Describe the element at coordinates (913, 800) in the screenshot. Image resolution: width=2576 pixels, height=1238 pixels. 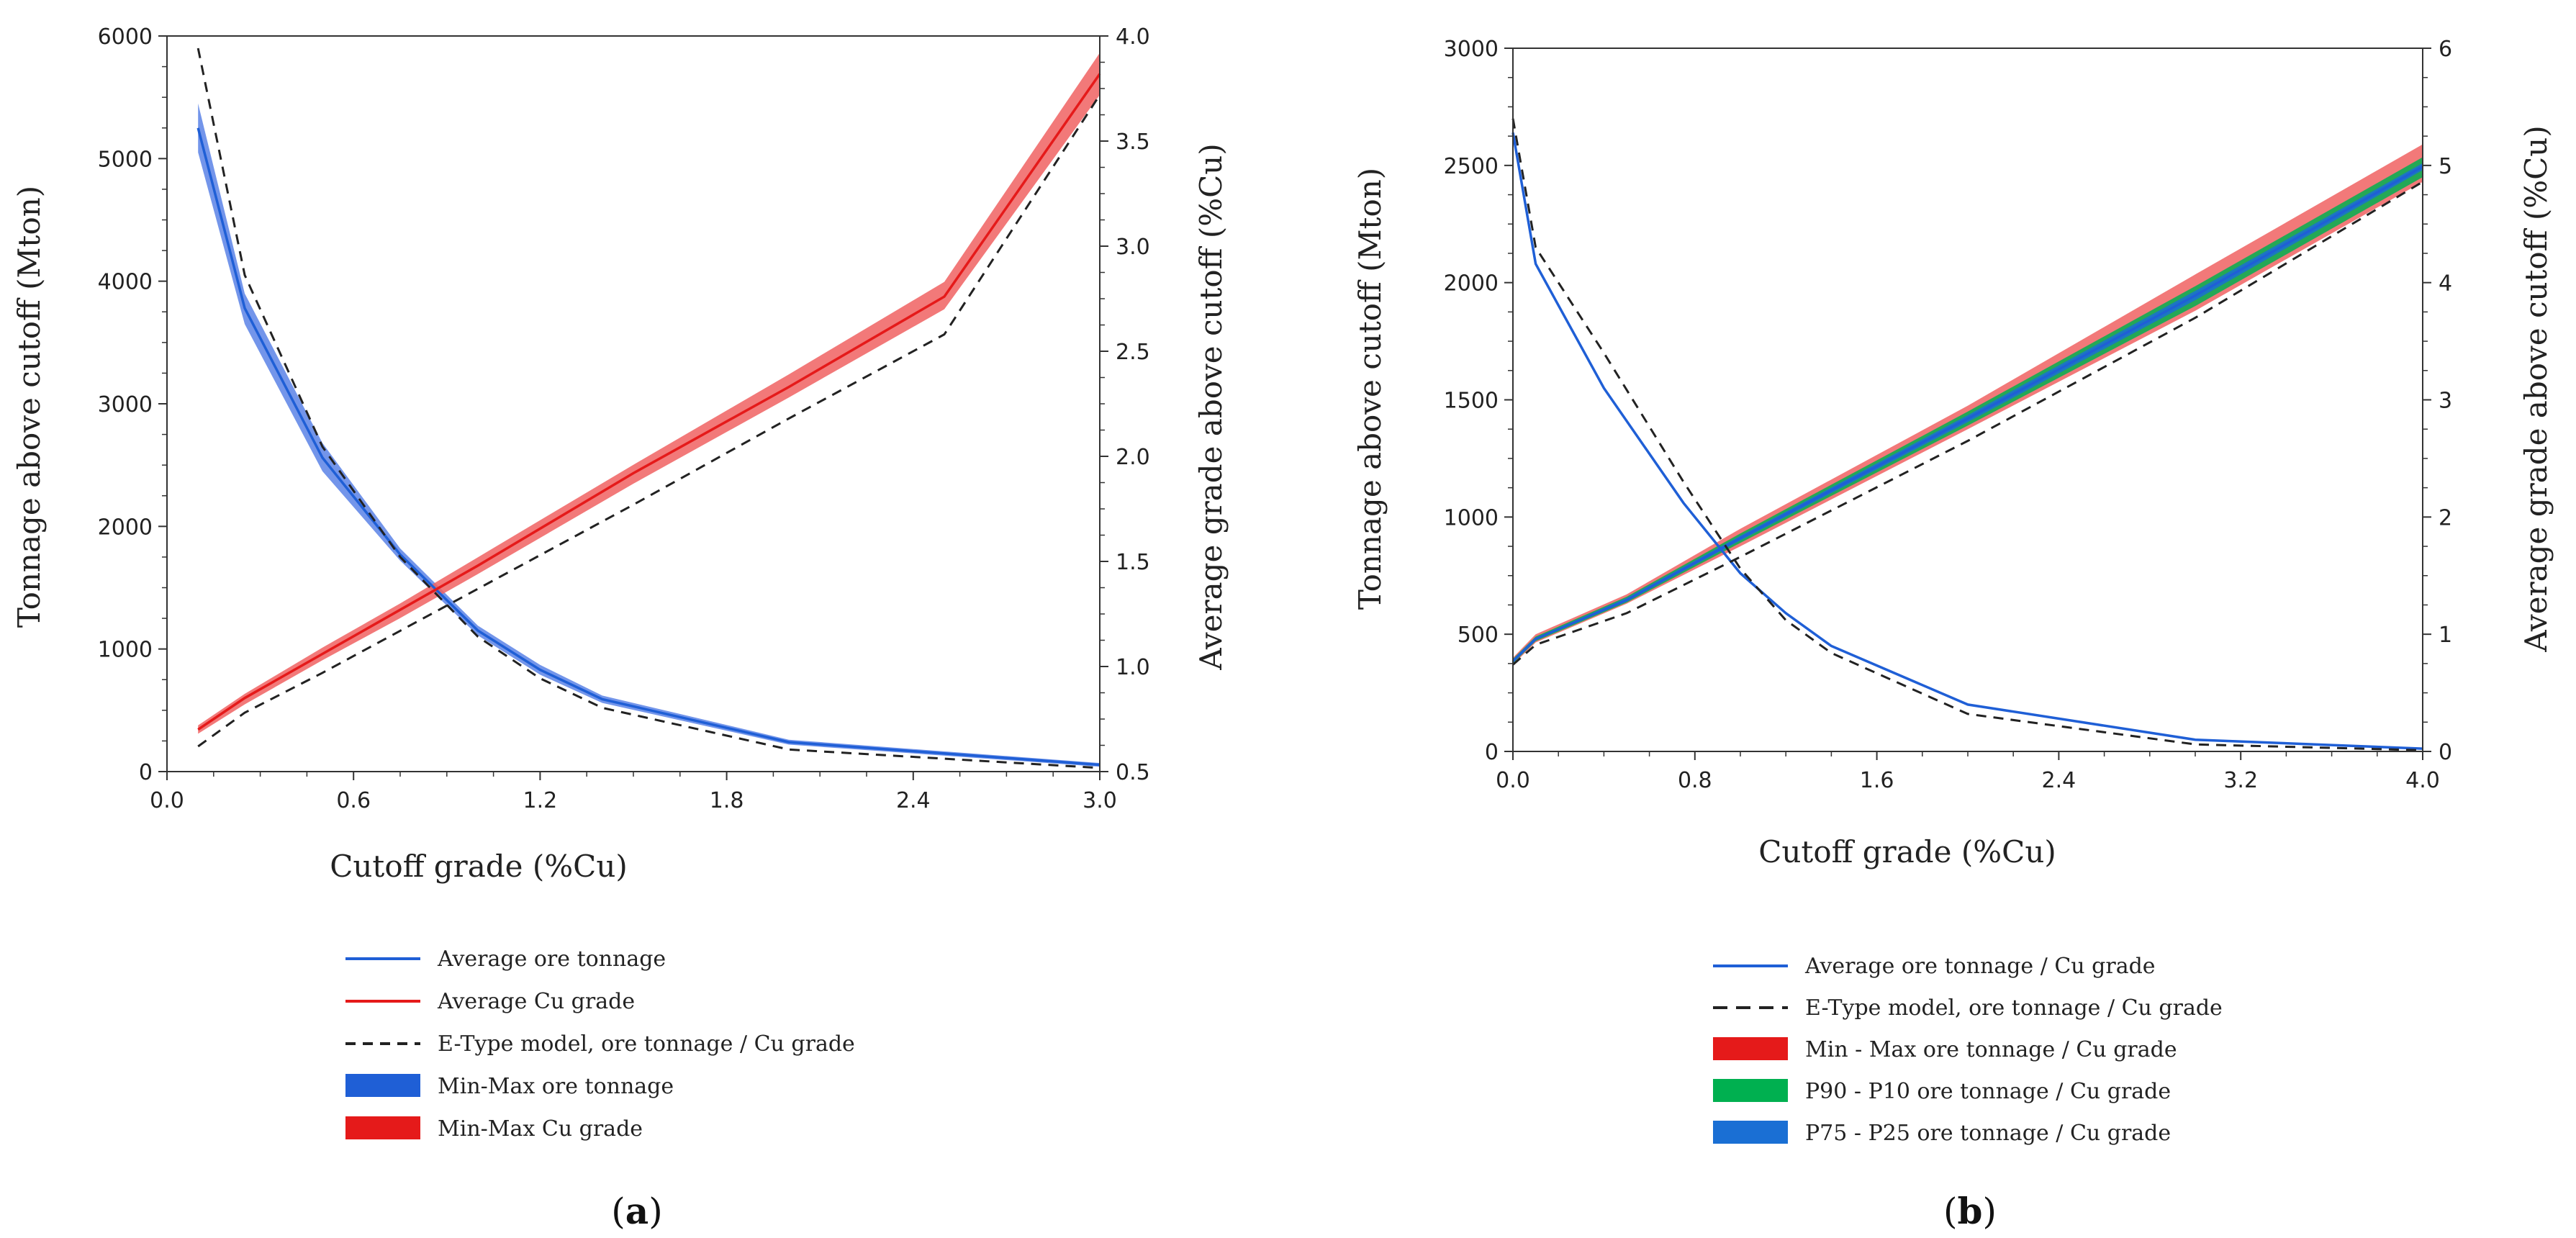
I see `x-tick-label-a-4: 2.4` at that location.